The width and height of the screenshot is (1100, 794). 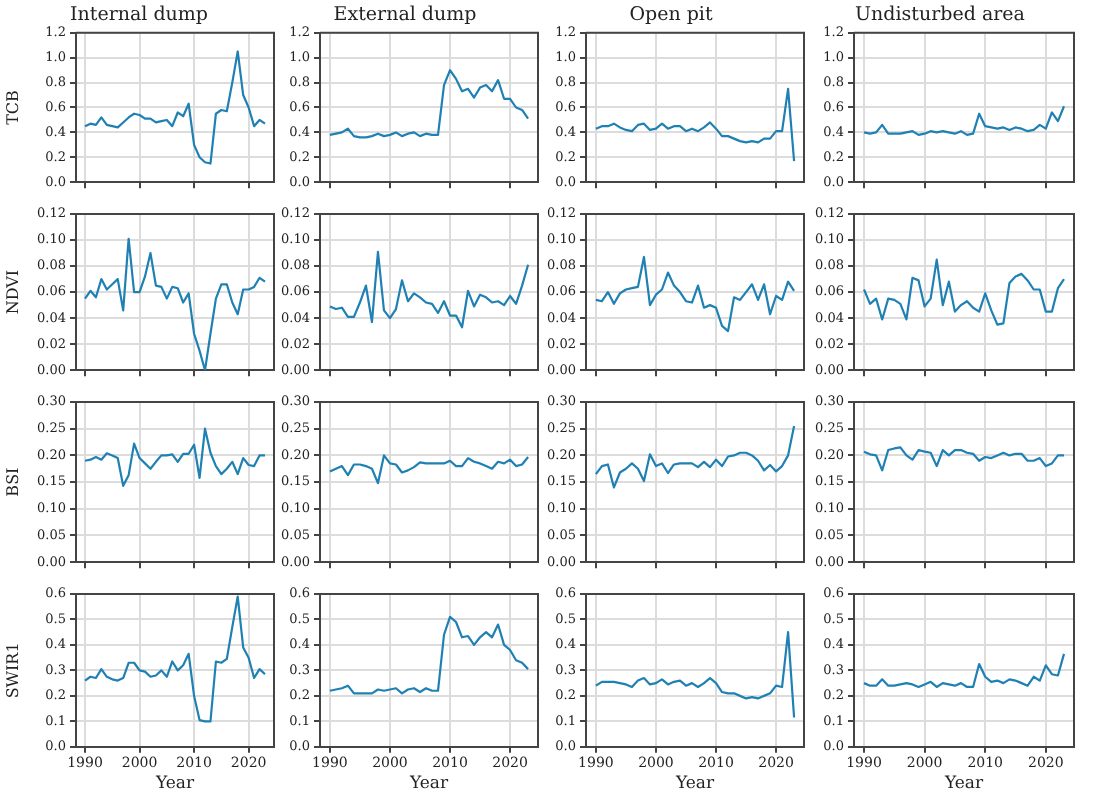 What do you see at coordinates (12, 292) in the screenshot?
I see `y-axis-title: NDVI` at bounding box center [12, 292].